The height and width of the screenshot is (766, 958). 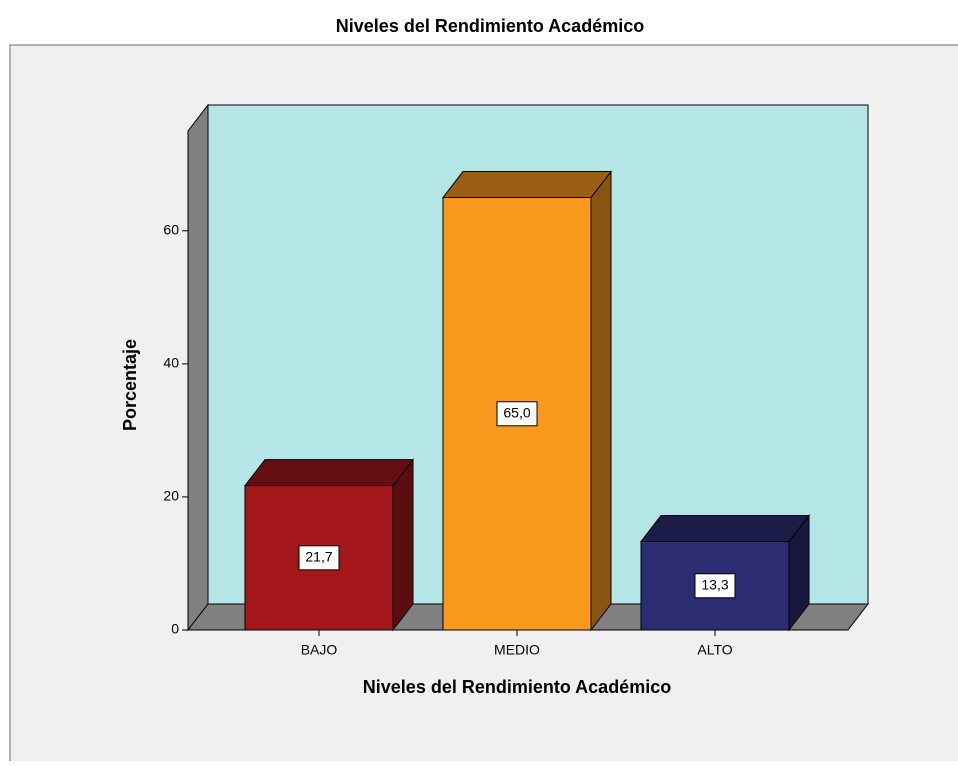 What do you see at coordinates (171, 230) in the screenshot?
I see `y-tick-label: 60` at bounding box center [171, 230].